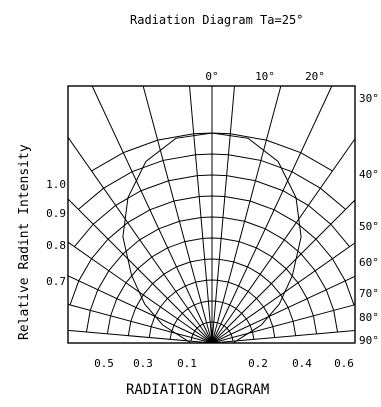 Image resolution: width=381 pixels, height=407 pixels. I want to click on radial-tick-label: 1.0, so click(56, 184).